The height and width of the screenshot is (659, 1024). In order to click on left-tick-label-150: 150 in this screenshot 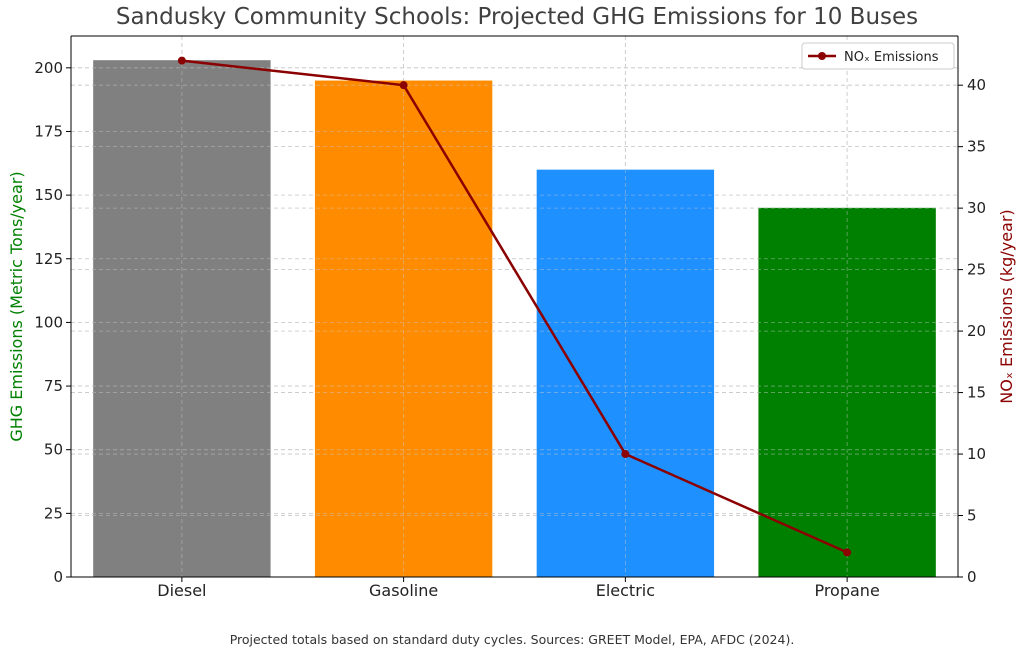, I will do `click(48, 195)`.